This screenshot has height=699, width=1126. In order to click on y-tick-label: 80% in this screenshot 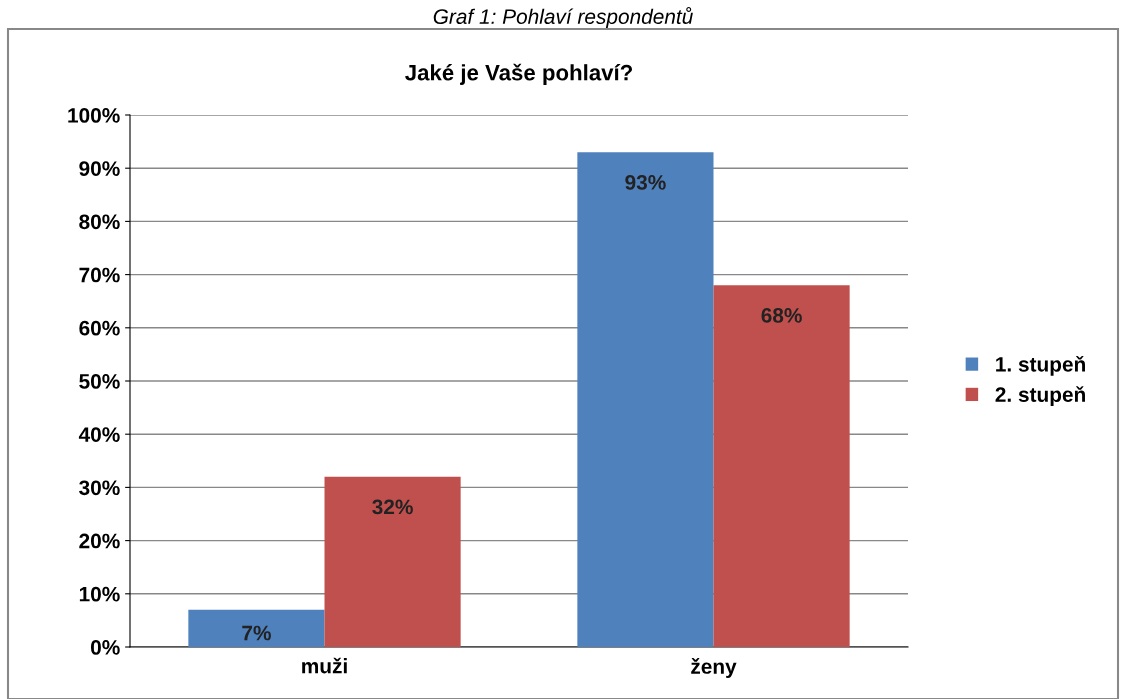, I will do `click(99, 222)`.